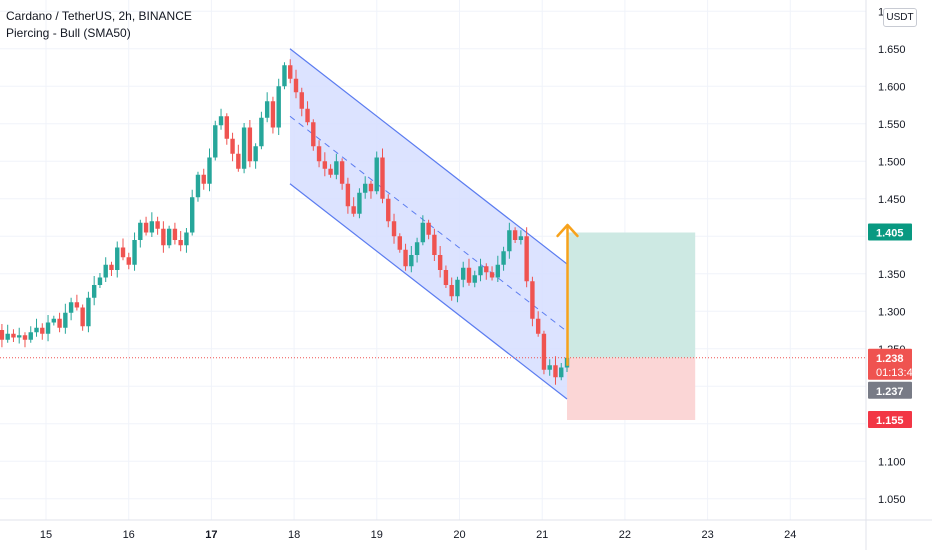 Image resolution: width=932 pixels, height=555 pixels. Describe the element at coordinates (890, 392) in the screenshot. I see `prev-close-label: 1.237` at that location.